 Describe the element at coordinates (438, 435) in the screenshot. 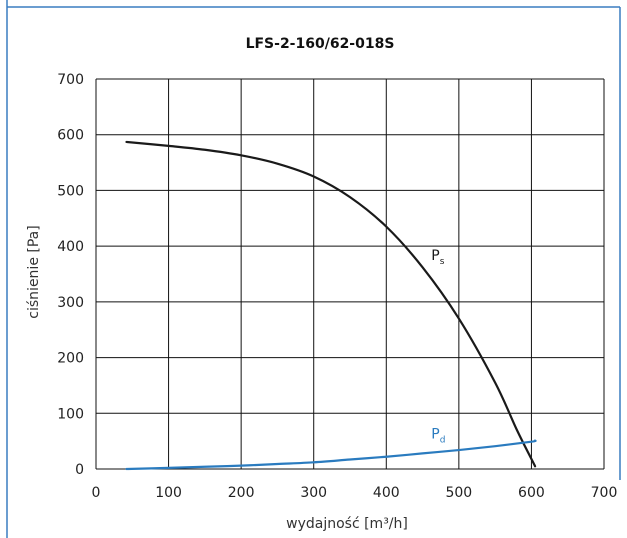

I see `curve-label-pd: Pd` at that location.